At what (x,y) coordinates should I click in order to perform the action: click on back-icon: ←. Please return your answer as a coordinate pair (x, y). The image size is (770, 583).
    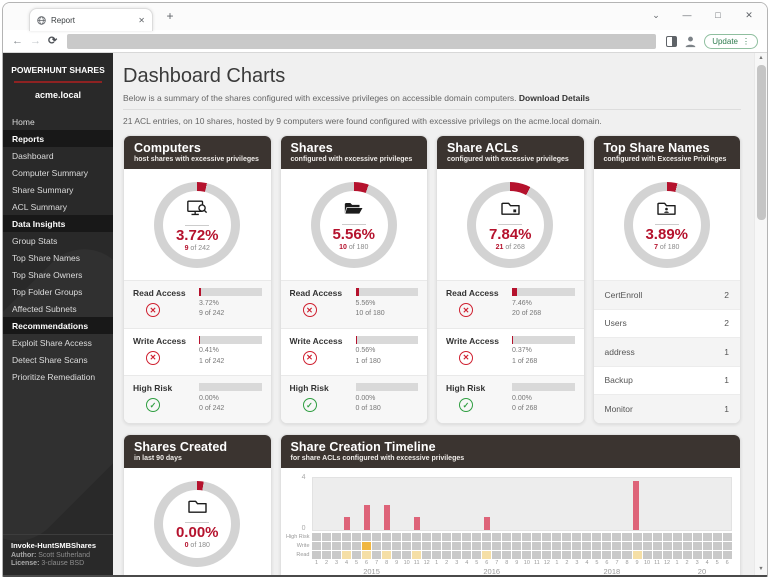
    Looking at the image, I should click on (17, 40).